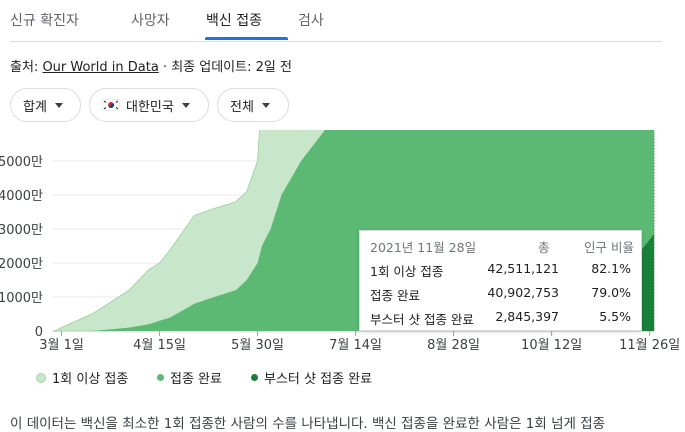  What do you see at coordinates (527, 316) in the screenshot?
I see `tooltip-row-total: 2,845,397` at bounding box center [527, 316].